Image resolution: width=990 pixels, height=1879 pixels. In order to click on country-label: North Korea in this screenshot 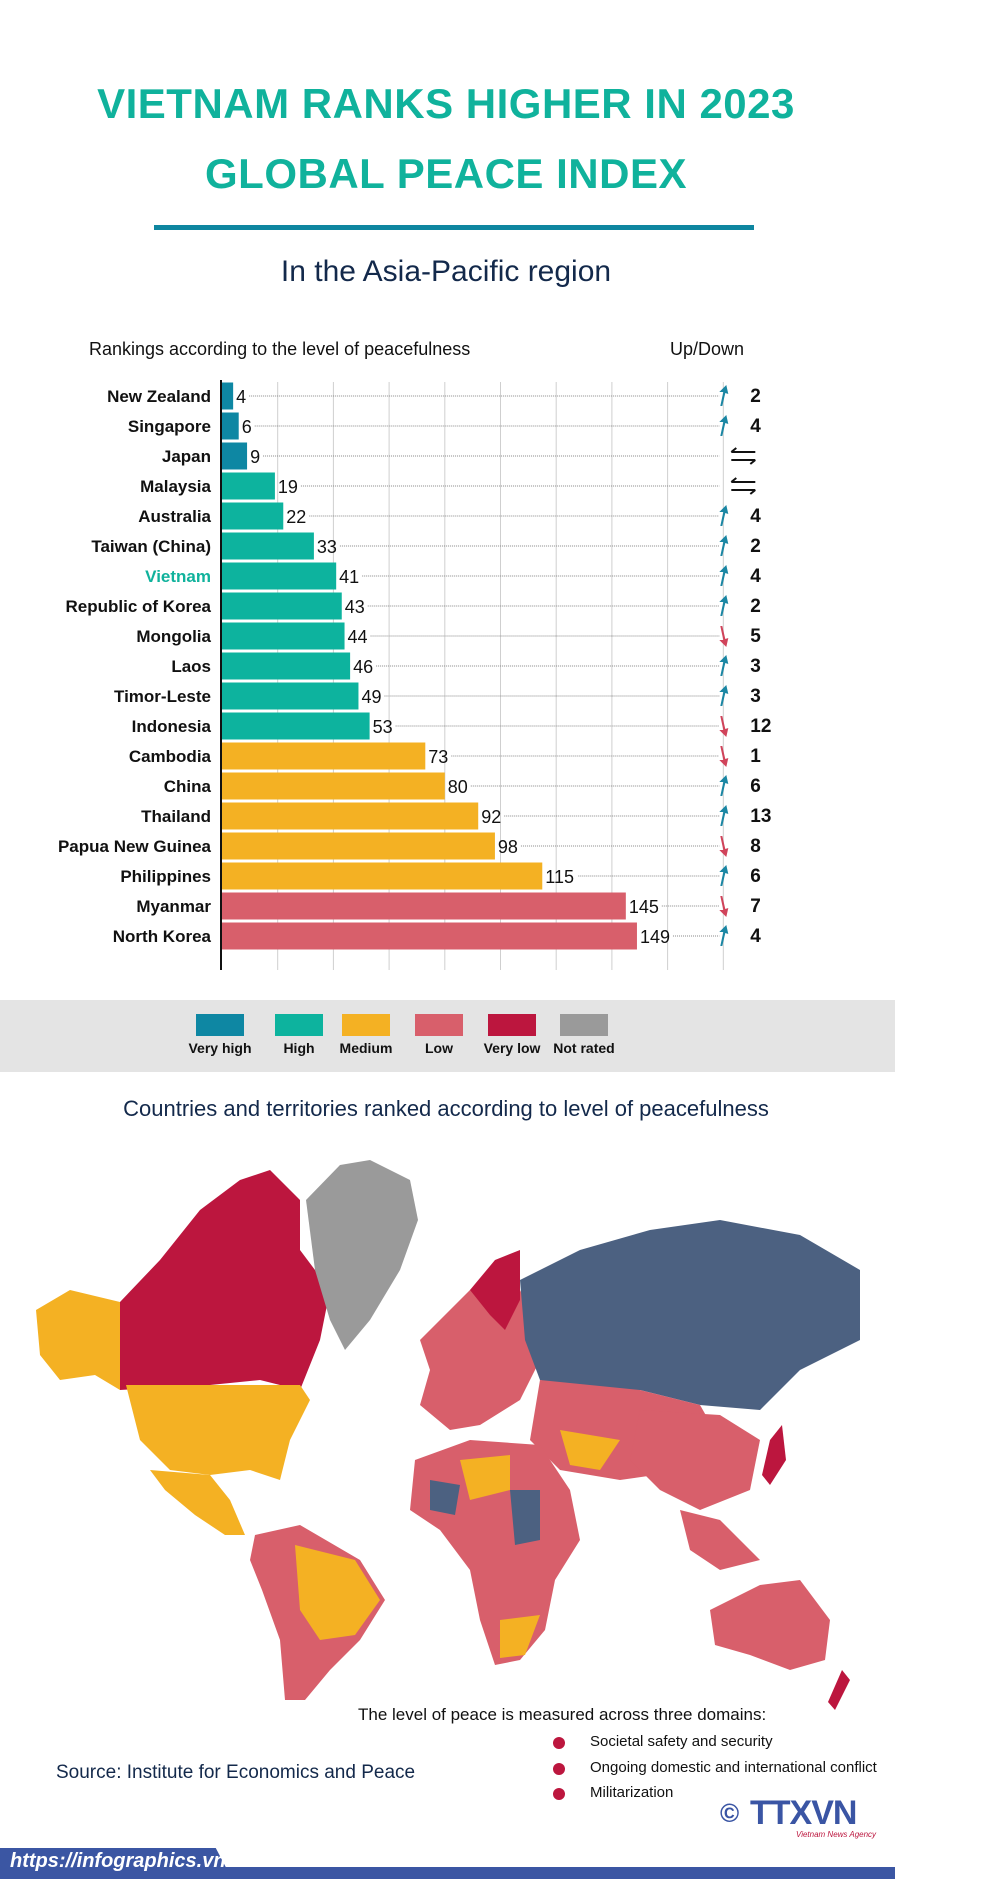, I will do `click(162, 936)`.